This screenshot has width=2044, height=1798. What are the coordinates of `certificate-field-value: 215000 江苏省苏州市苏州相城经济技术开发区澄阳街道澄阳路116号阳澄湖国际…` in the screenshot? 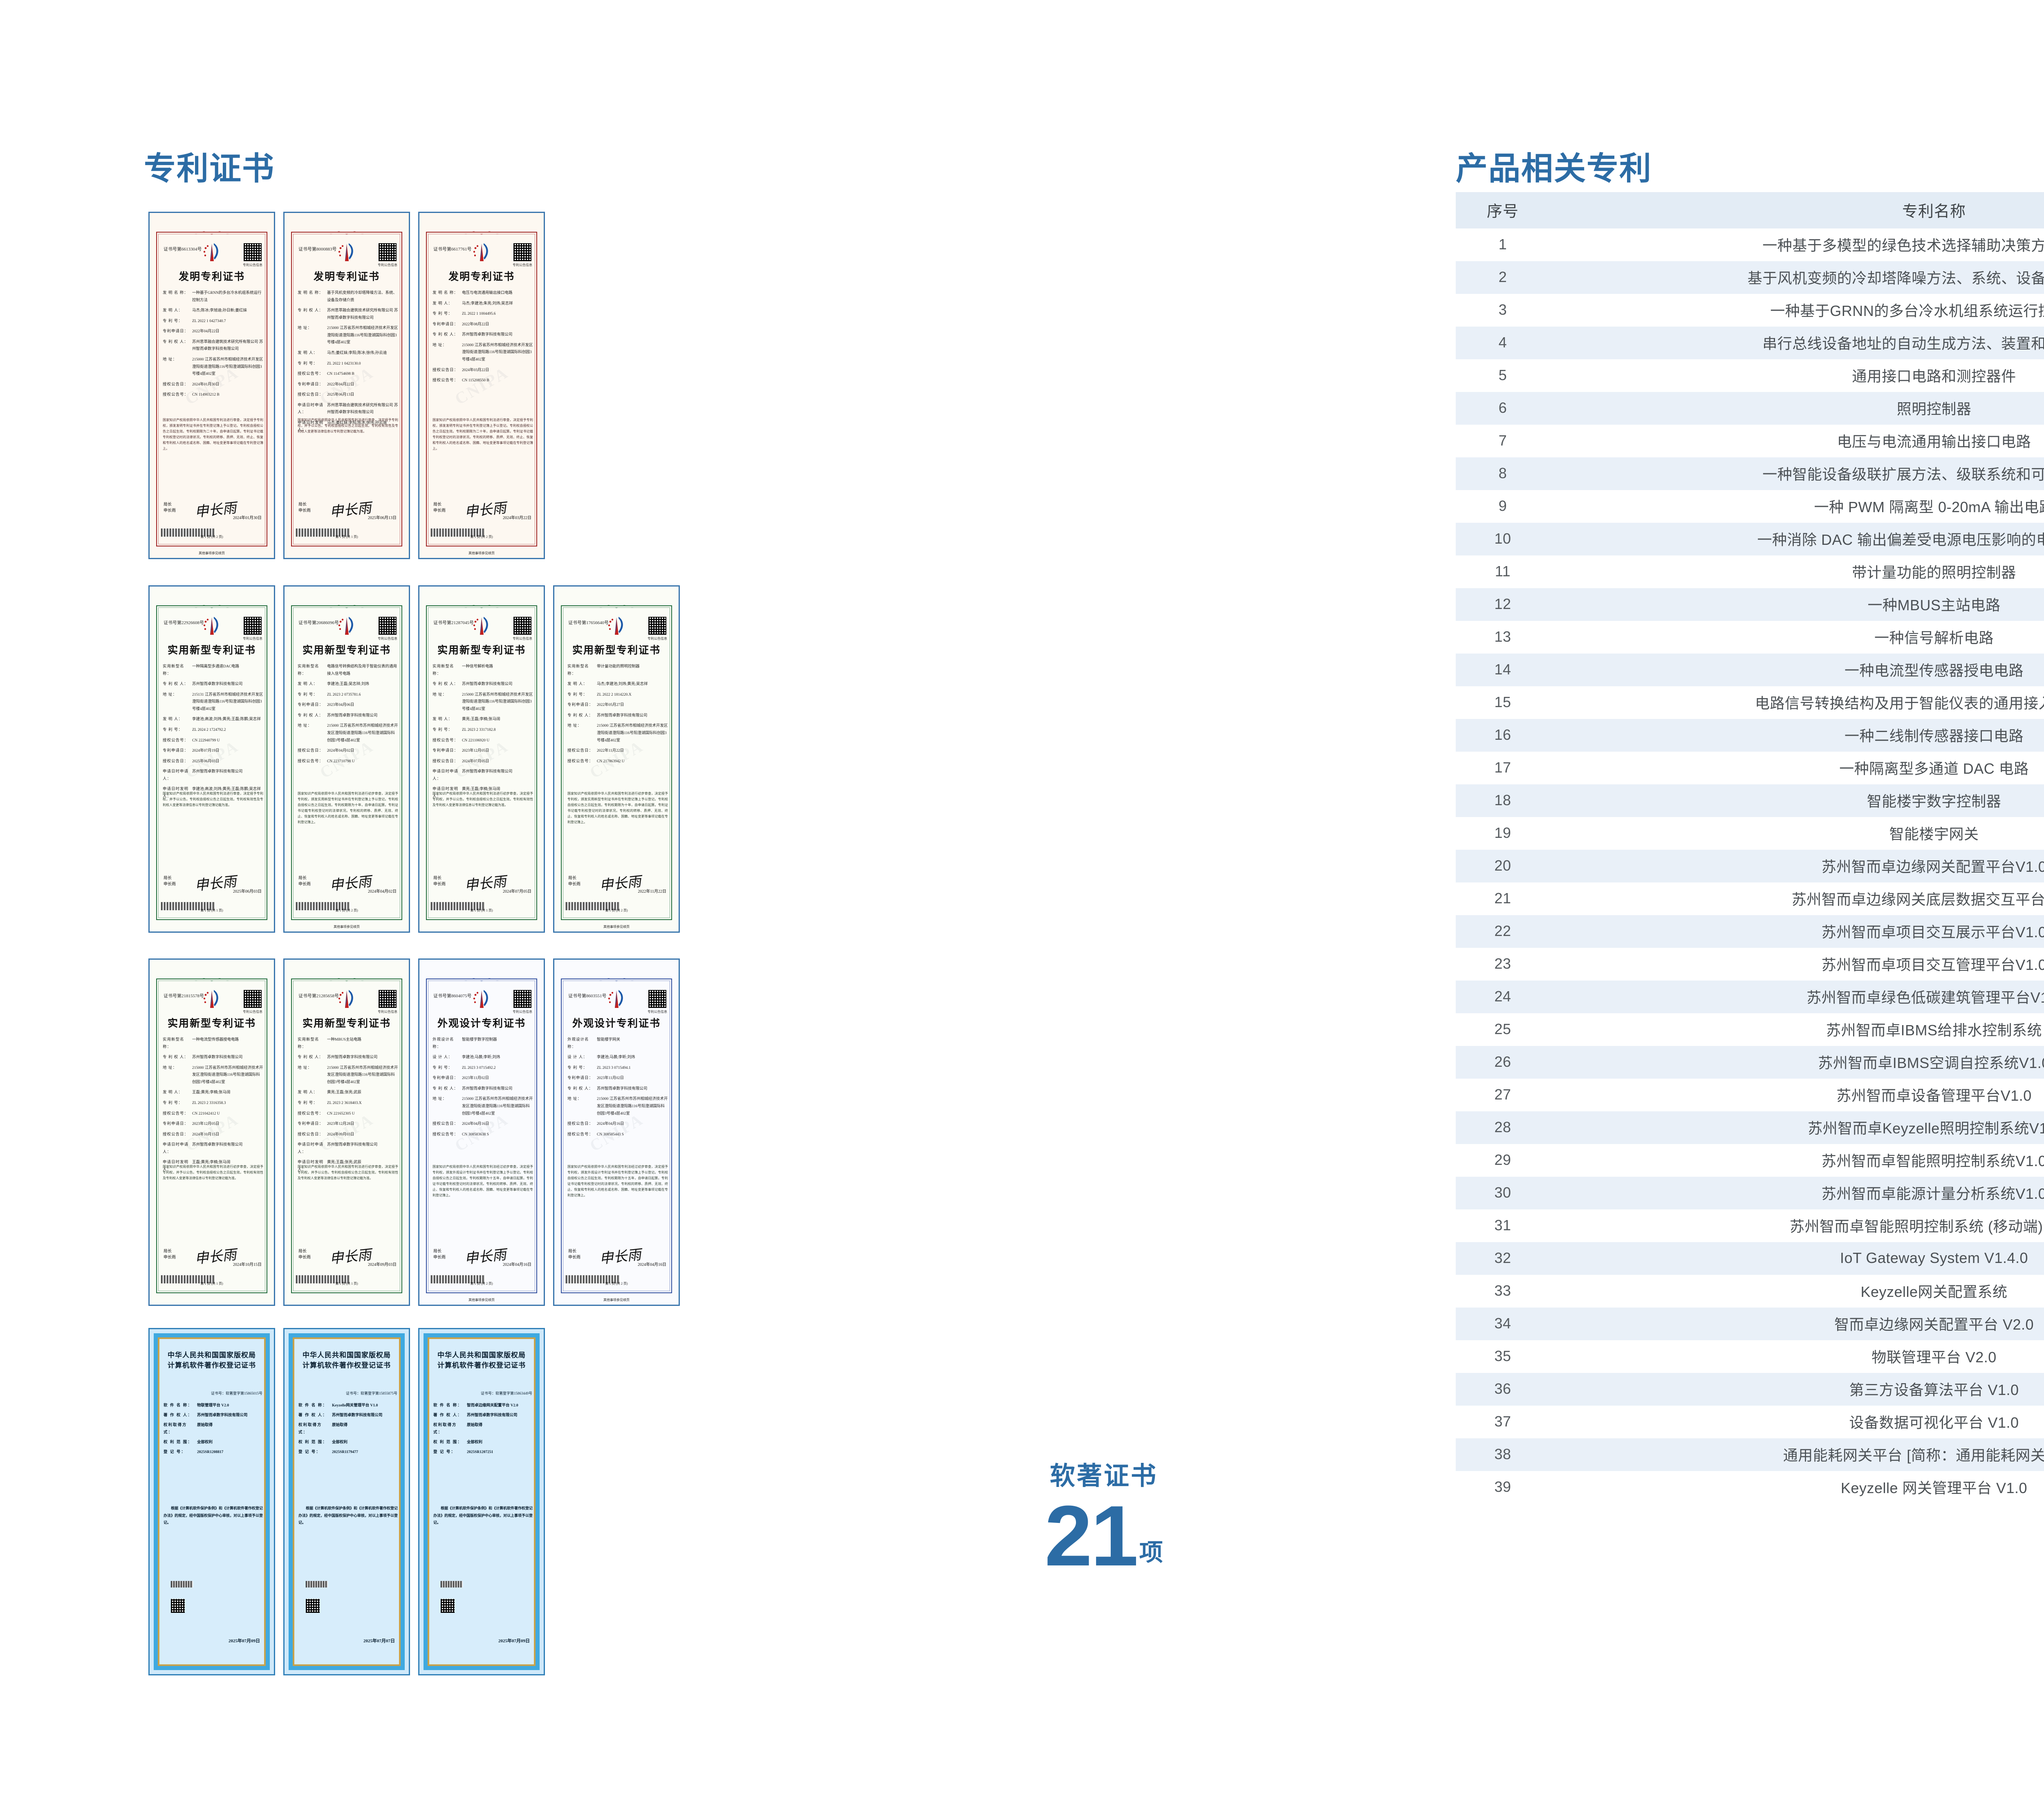 It's located at (363, 733).